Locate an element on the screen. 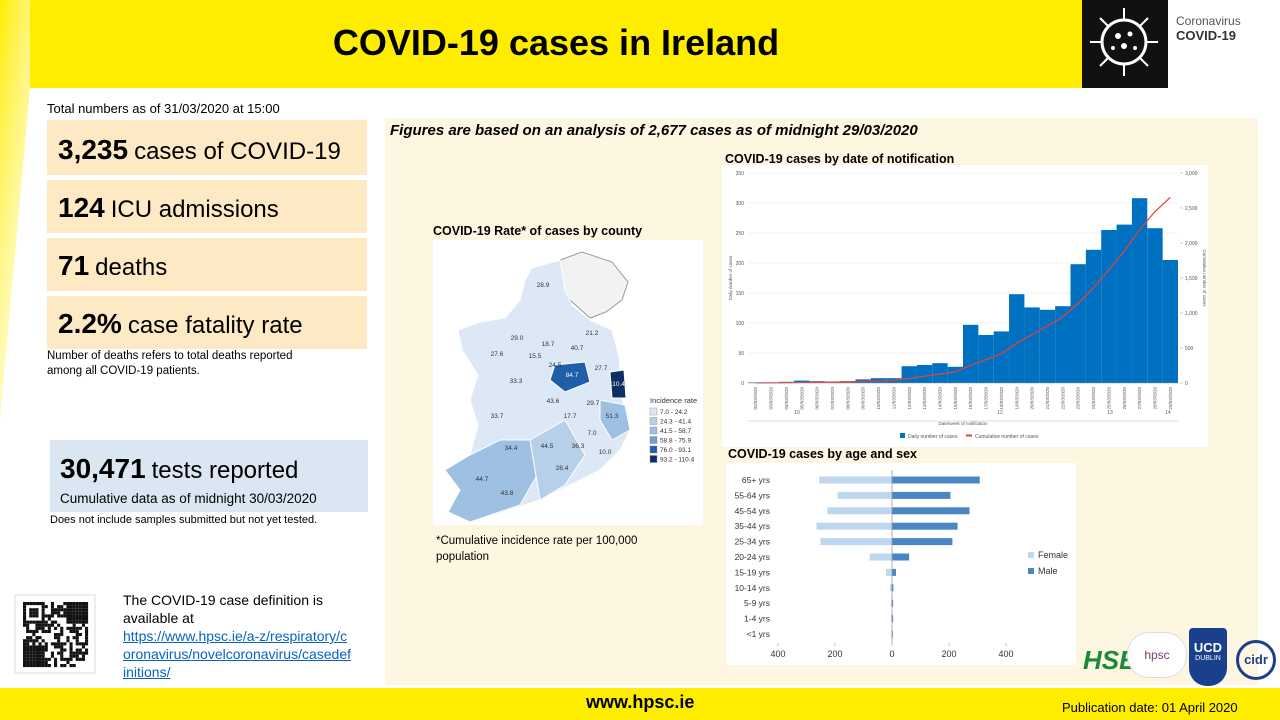 This screenshot has width=1280, height=720. x-tick-label: 11/03/2020 is located at coordinates (893, 398).